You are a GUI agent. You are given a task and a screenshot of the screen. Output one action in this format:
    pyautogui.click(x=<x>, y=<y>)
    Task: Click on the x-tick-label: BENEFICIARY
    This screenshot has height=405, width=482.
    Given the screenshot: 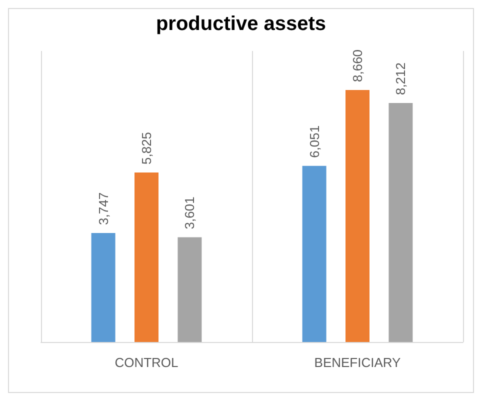 What is the action you would take?
    pyautogui.click(x=358, y=362)
    